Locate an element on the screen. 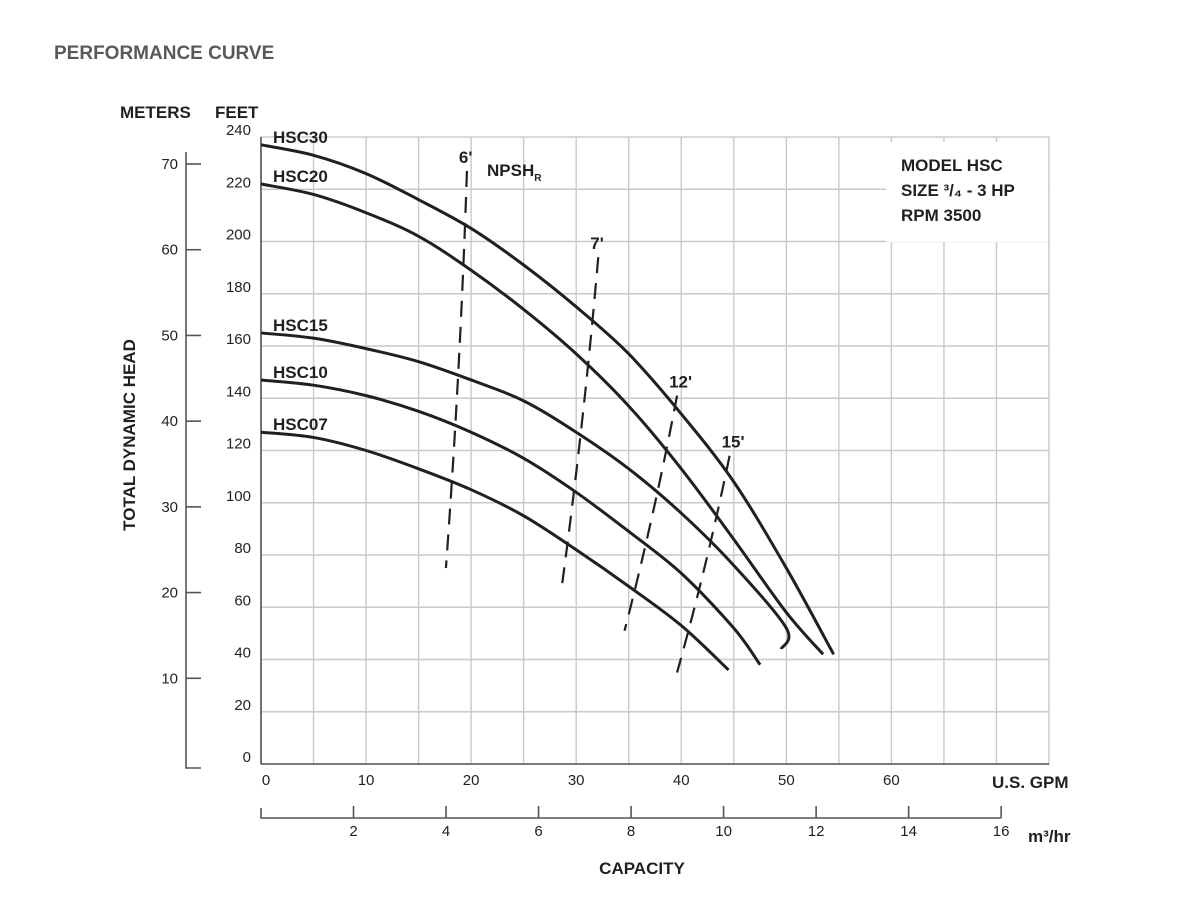  npsh-lines: 6' 7' 12' 15' is located at coordinates (594, 410).